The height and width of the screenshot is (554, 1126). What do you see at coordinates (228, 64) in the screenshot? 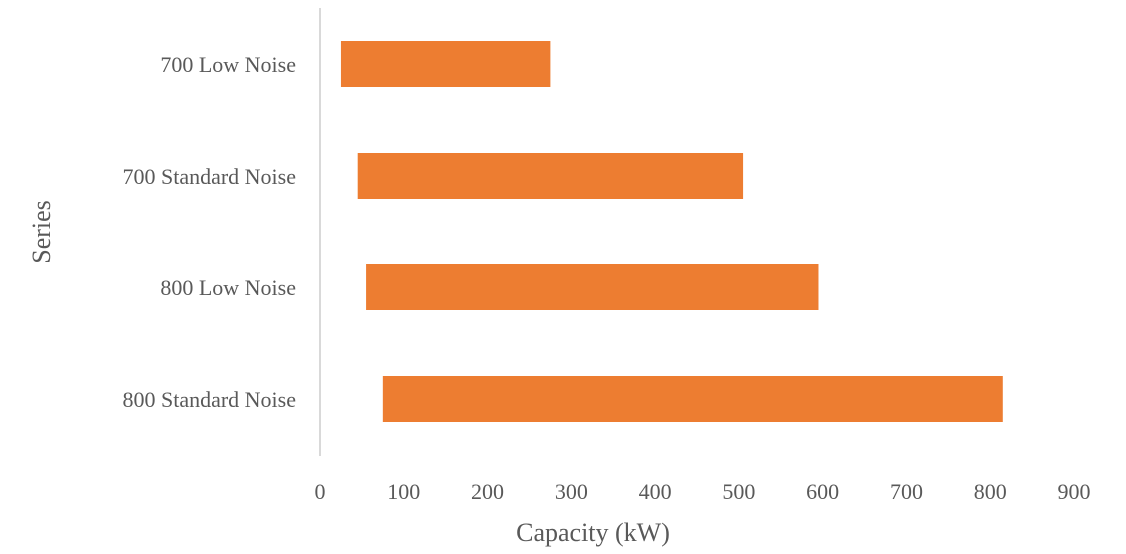
I see `category-label: 700 Low Noise` at bounding box center [228, 64].